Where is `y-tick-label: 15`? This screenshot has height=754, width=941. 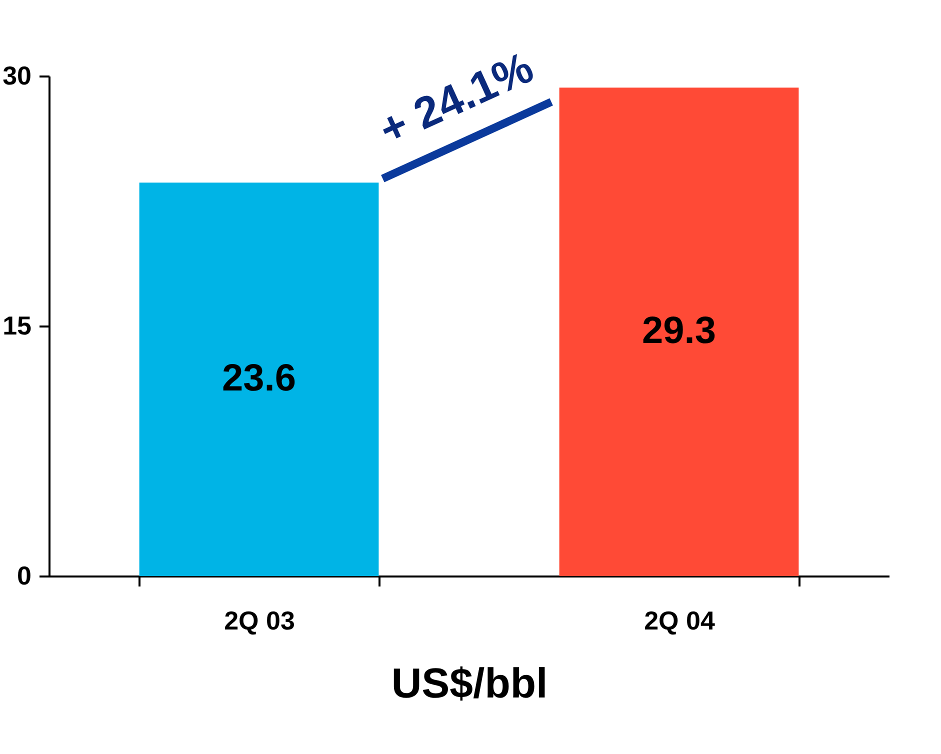
y-tick-label: 15 is located at coordinates (17, 325).